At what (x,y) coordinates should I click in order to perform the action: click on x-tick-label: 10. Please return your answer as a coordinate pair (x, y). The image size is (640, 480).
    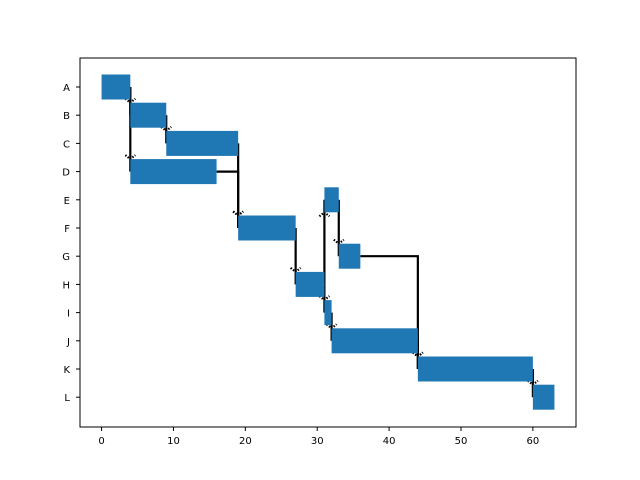
    Looking at the image, I should click on (173, 441).